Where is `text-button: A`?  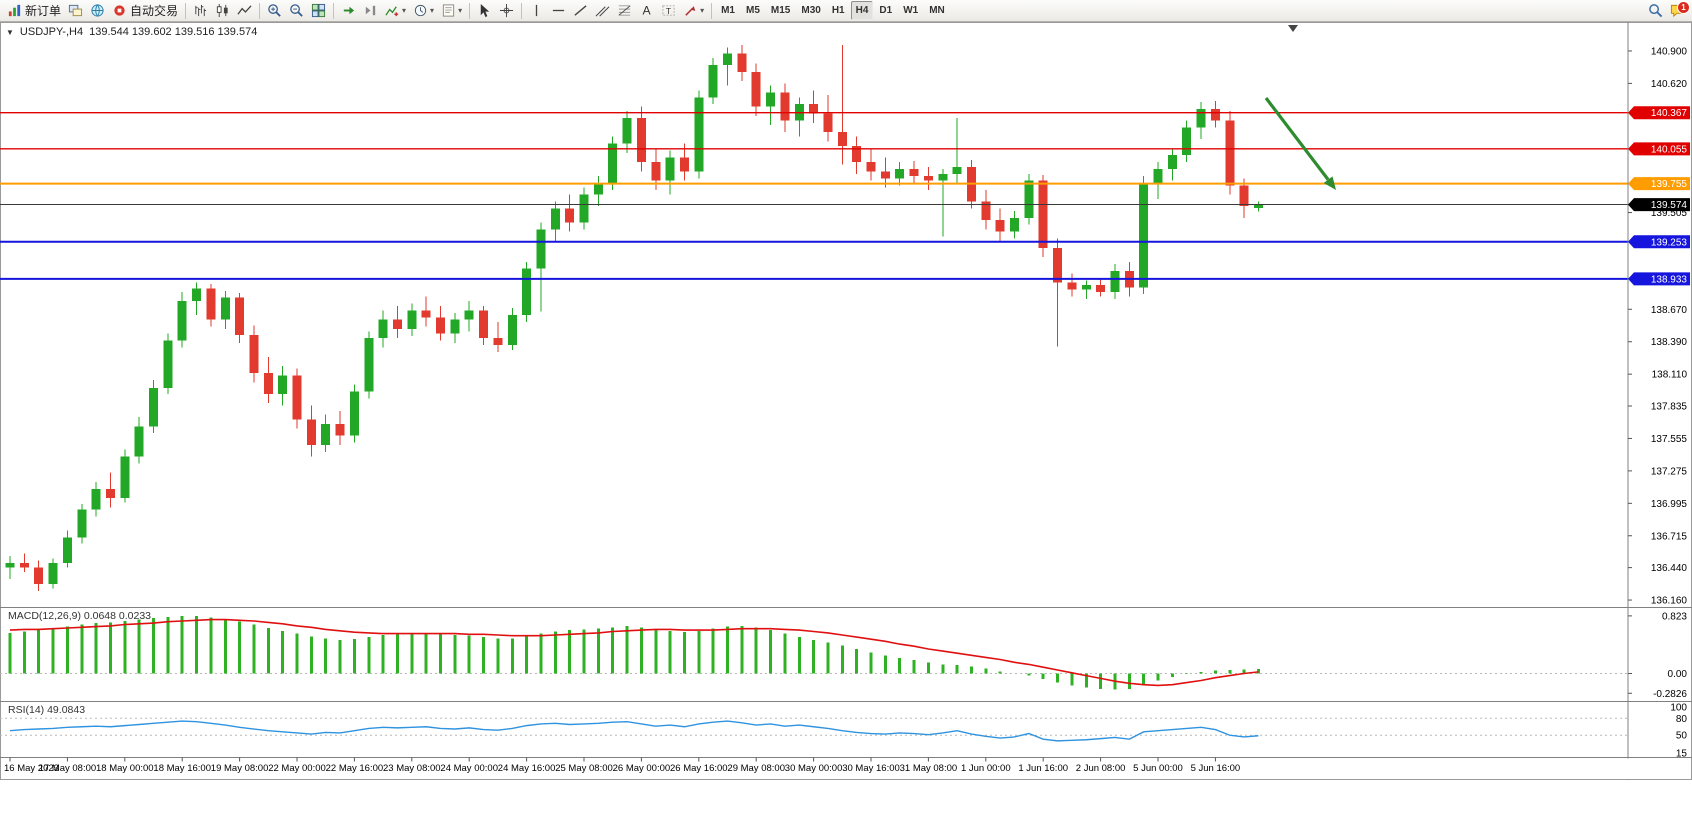 text-button: A is located at coordinates (646, 10).